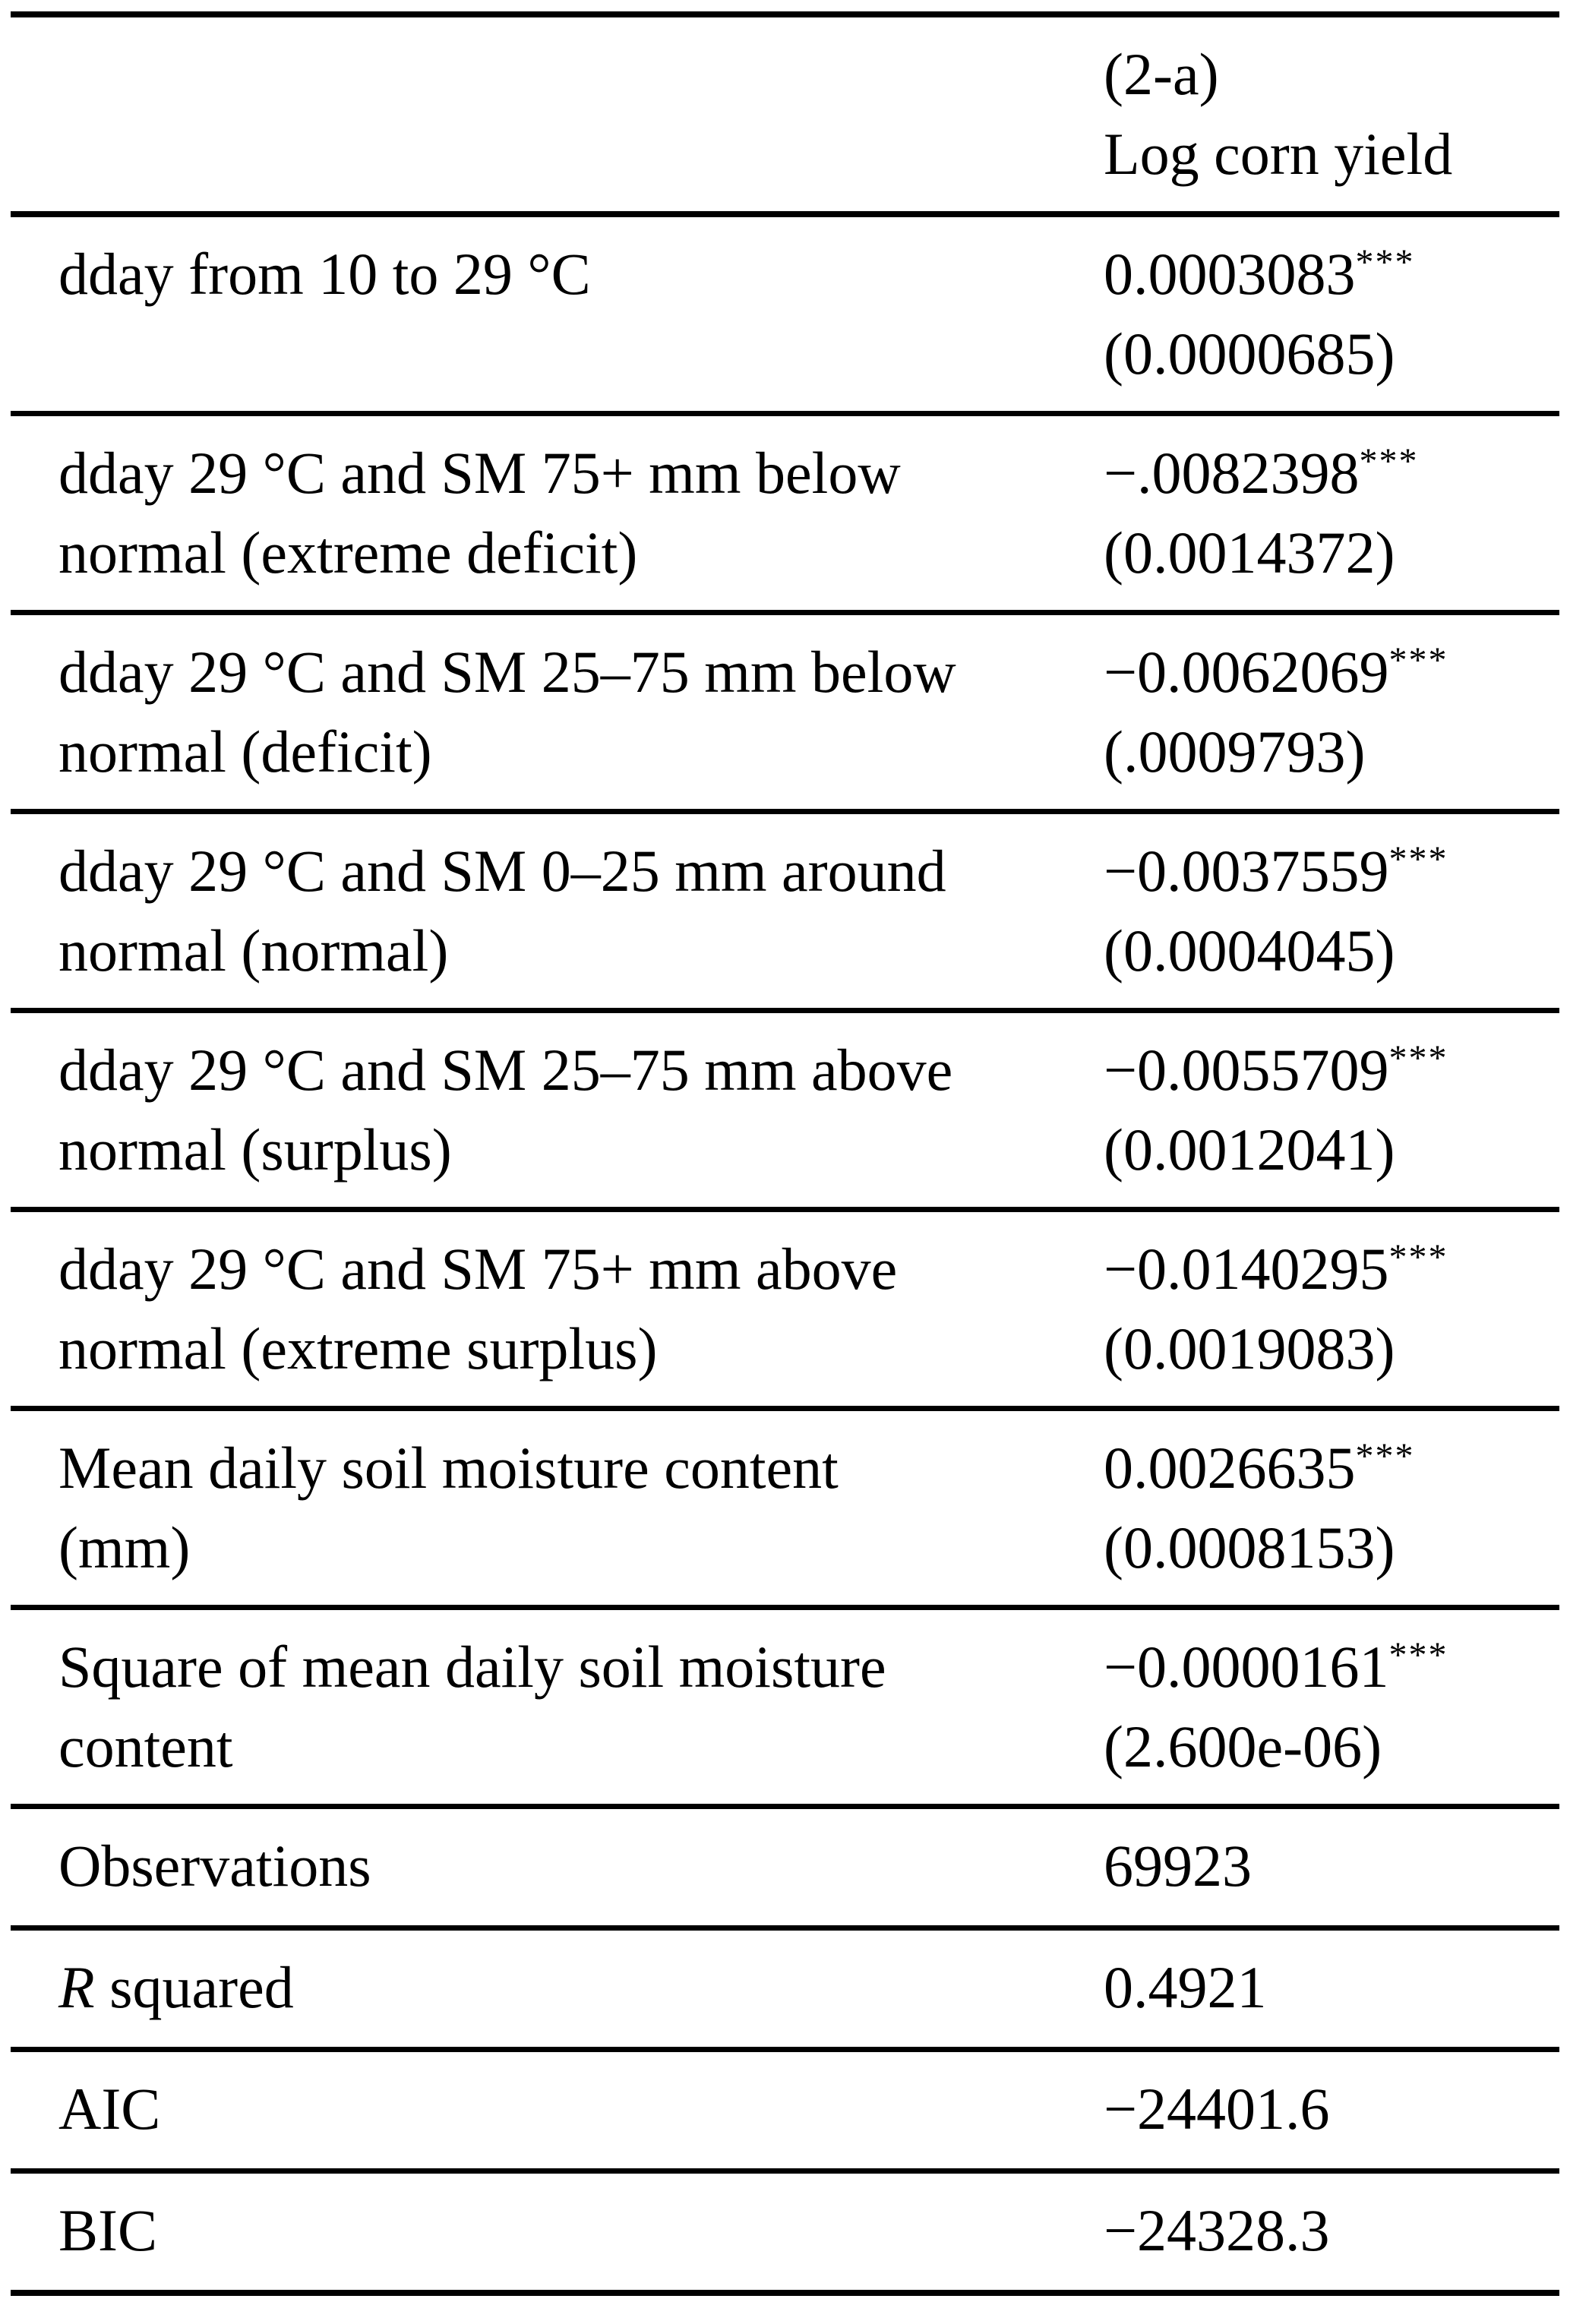  What do you see at coordinates (1249, 552) in the screenshot?
I see `std-error: (0.0014372)` at bounding box center [1249, 552].